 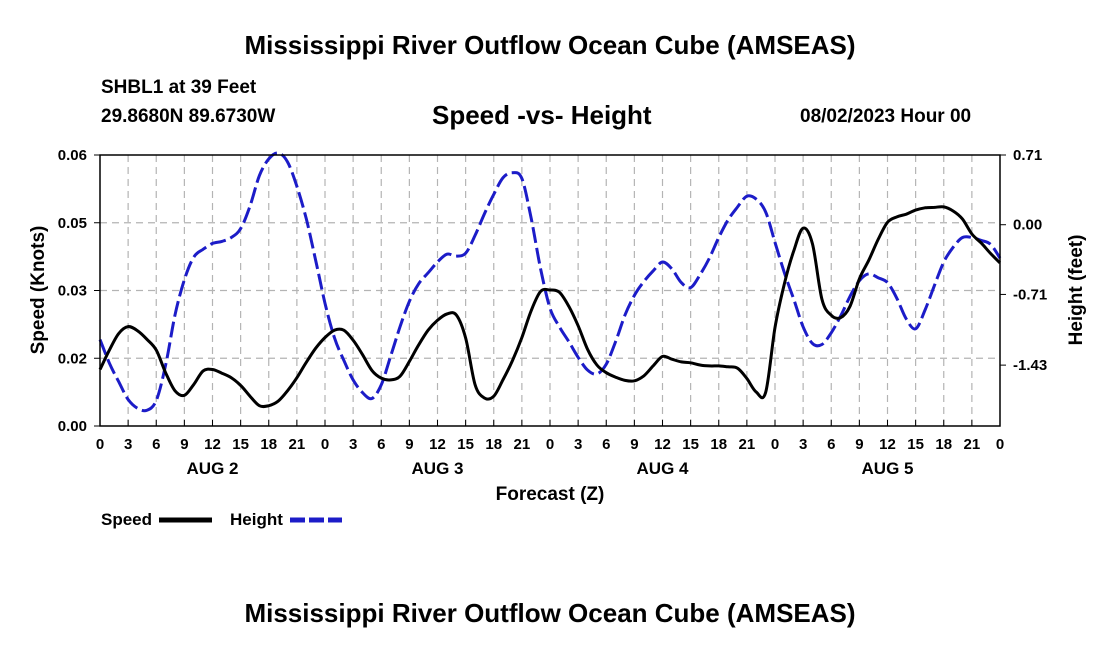 What do you see at coordinates (886, 116) in the screenshot?
I see `forecast-datestamp: 08/02/2023 Hour 00` at bounding box center [886, 116].